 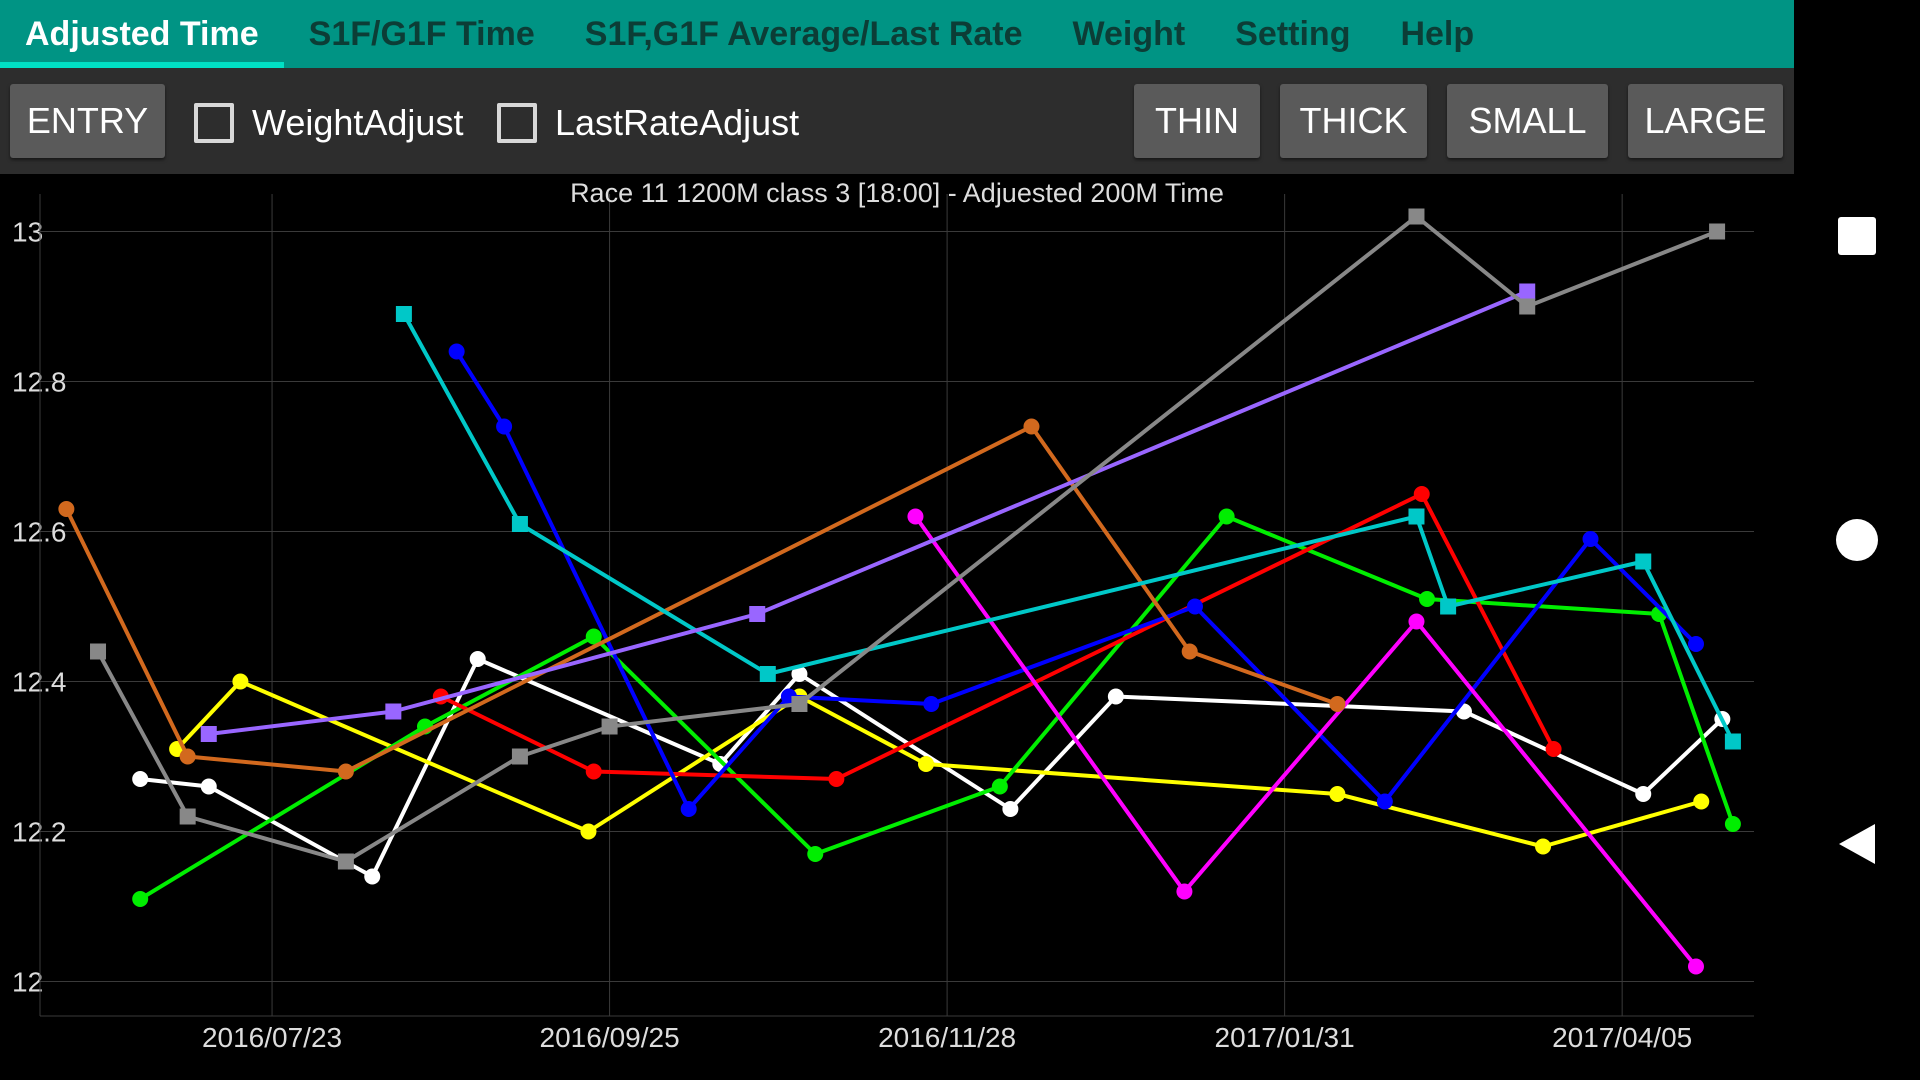 I want to click on x-tick-label: 2016/07/23, so click(x=272, y=1037).